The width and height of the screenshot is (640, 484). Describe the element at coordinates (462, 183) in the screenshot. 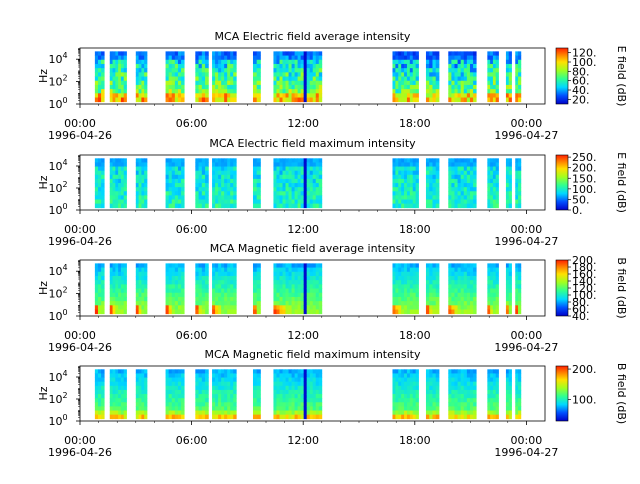

I see `data-block` at that location.